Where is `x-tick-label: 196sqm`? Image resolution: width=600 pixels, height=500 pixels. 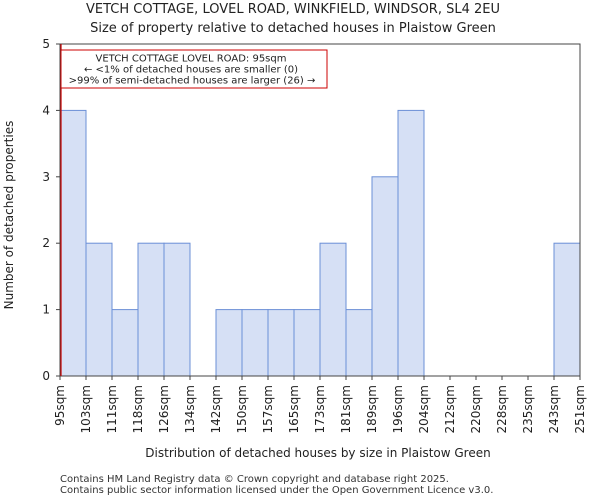
x-tick-label: 196sqm is located at coordinates (398, 409).